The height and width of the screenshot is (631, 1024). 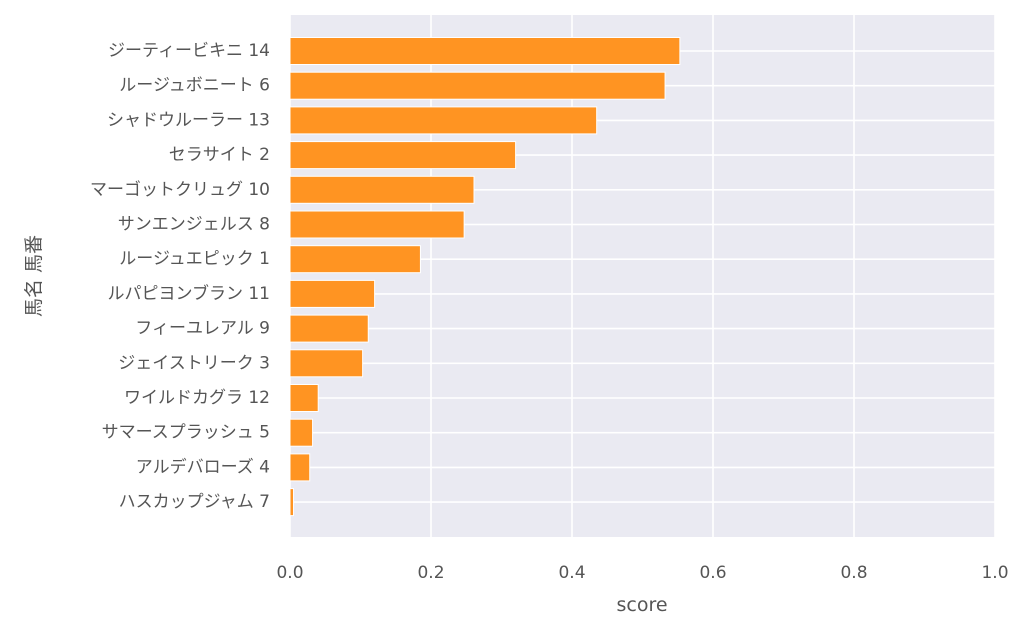 What do you see at coordinates (194, 86) in the screenshot?
I see `y-tick-label: ルージュボニート 6` at bounding box center [194, 86].